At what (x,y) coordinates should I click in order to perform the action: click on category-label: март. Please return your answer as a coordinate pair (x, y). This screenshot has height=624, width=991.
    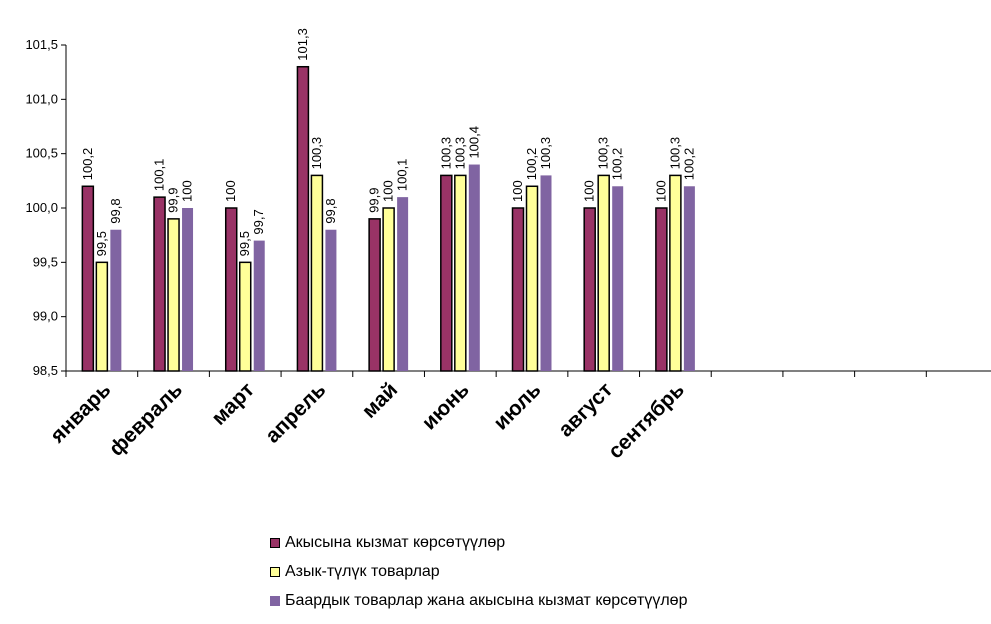
    Looking at the image, I should click on (232, 403).